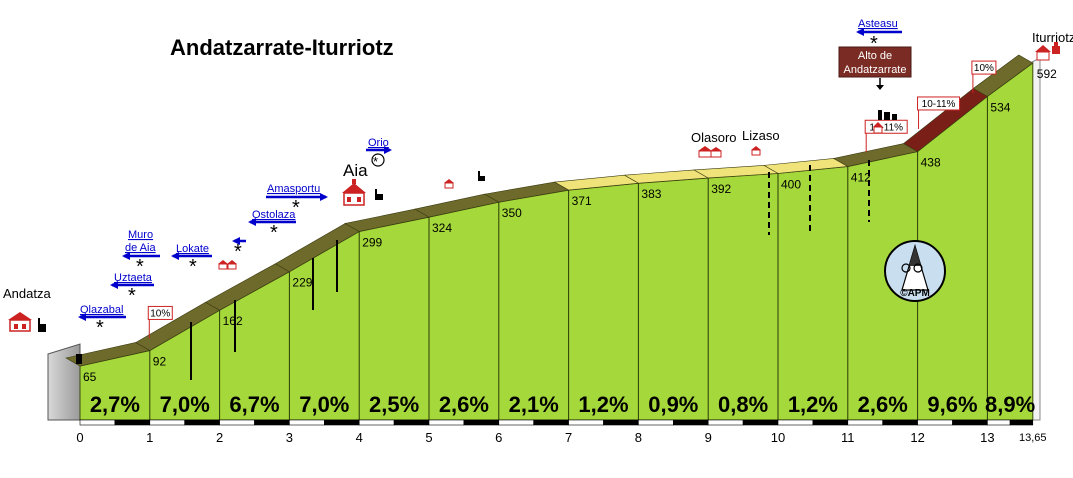 This screenshot has height=478, width=1073. What do you see at coordinates (582, 201) in the screenshot?
I see `altitude-label: 371` at bounding box center [582, 201].